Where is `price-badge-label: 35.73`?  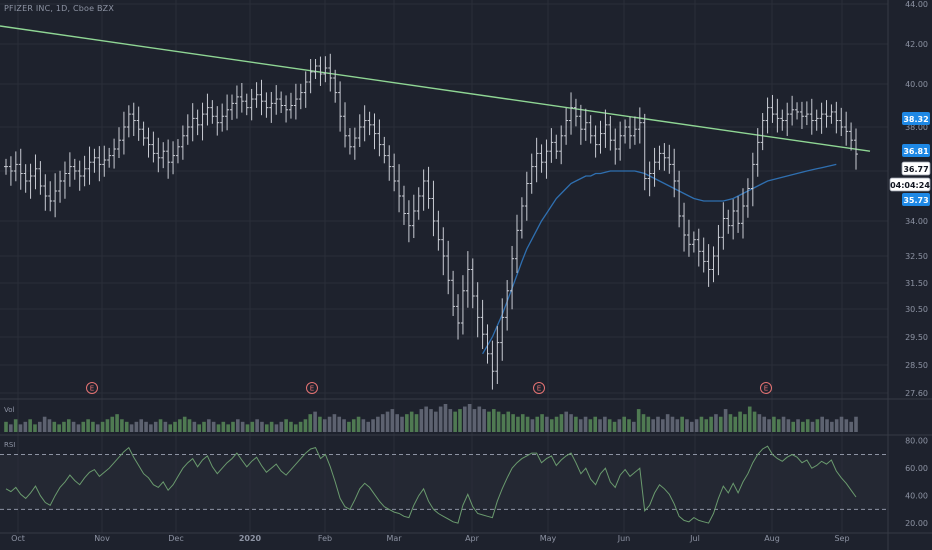
price-badge-label: 35.73 is located at coordinates (915, 200).